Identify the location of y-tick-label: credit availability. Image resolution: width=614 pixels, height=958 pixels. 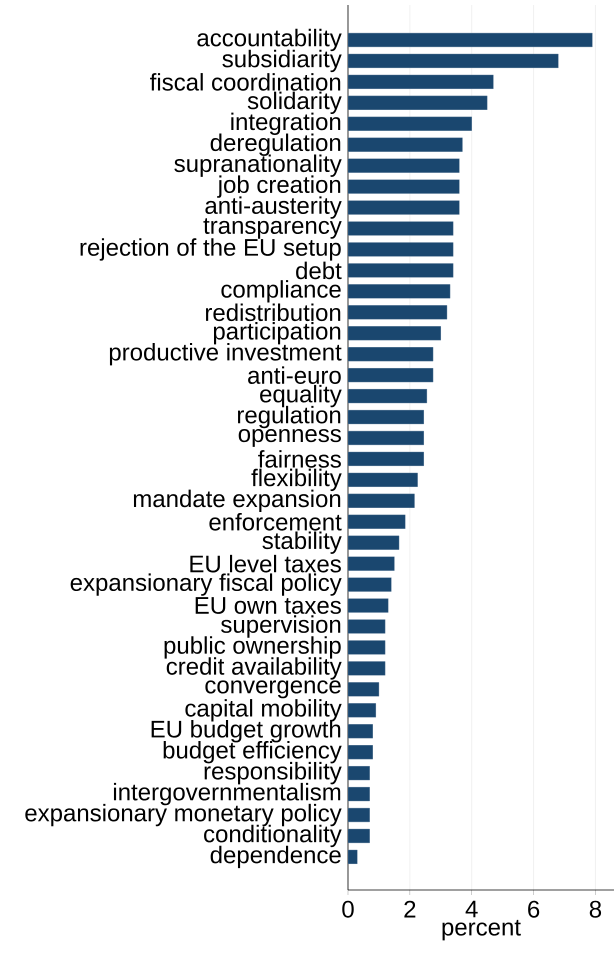
(254, 668).